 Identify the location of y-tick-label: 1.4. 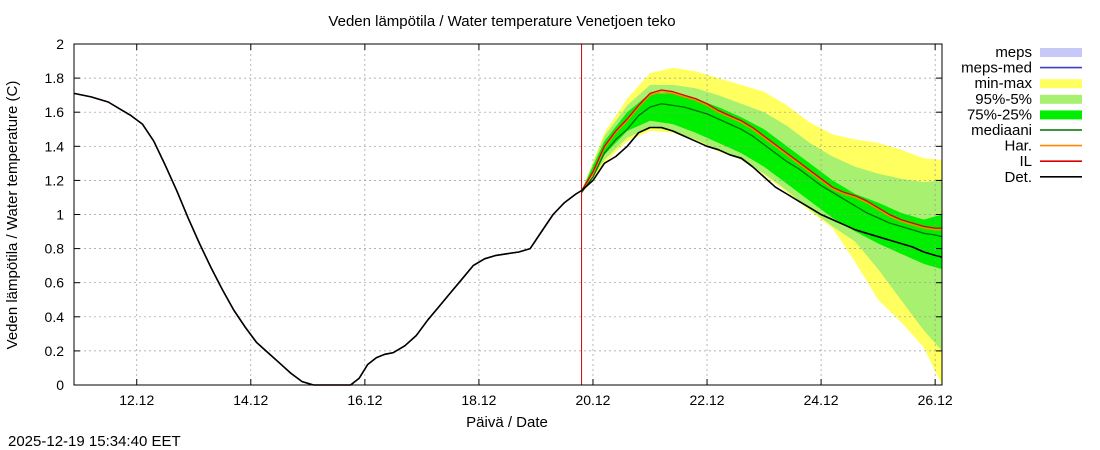
(55, 146).